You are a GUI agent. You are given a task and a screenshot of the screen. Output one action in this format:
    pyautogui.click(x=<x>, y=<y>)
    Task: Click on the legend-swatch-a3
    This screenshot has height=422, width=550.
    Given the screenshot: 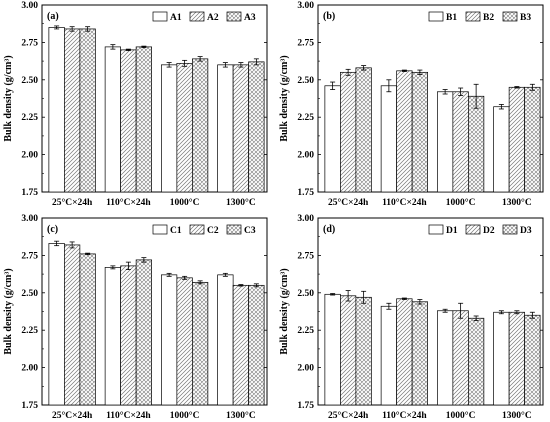 What is the action you would take?
    pyautogui.click(x=234, y=16)
    